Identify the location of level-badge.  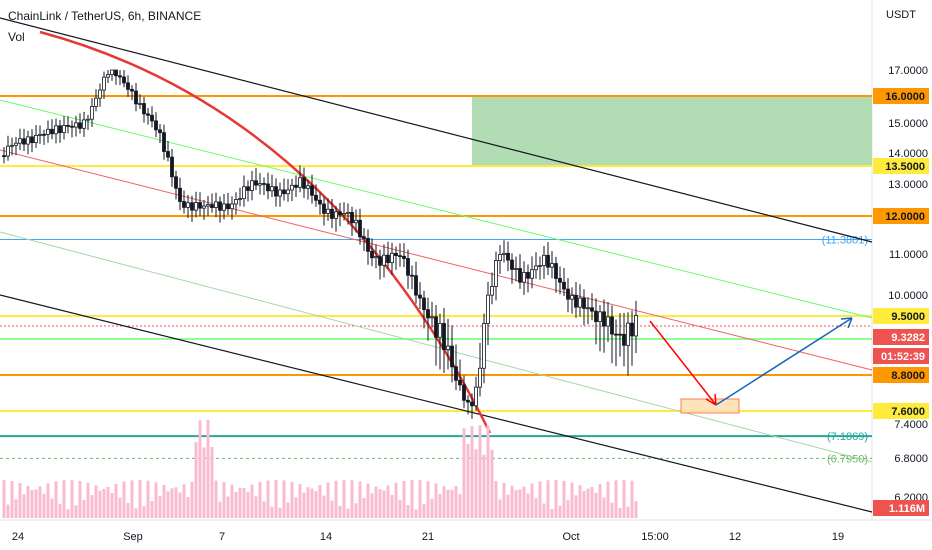
(901, 411).